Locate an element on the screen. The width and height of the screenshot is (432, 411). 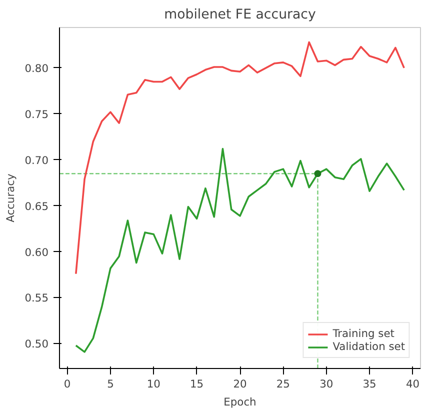
y-tick-label: 0.75 is located at coordinates (36, 114).